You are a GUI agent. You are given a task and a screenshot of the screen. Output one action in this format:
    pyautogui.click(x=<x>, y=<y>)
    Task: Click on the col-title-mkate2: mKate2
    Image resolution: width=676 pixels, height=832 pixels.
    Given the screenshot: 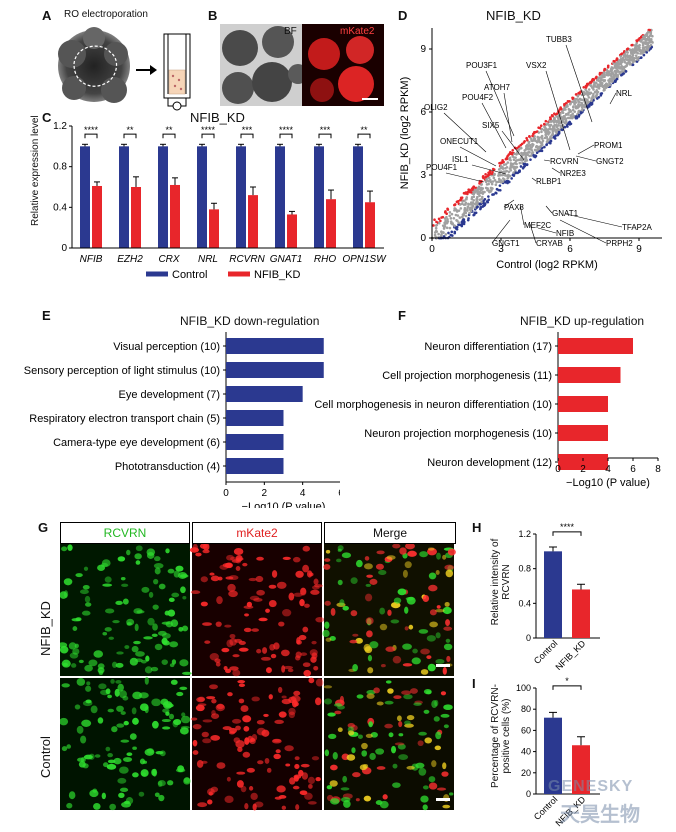 What is the action you would take?
    pyautogui.click(x=257, y=533)
    